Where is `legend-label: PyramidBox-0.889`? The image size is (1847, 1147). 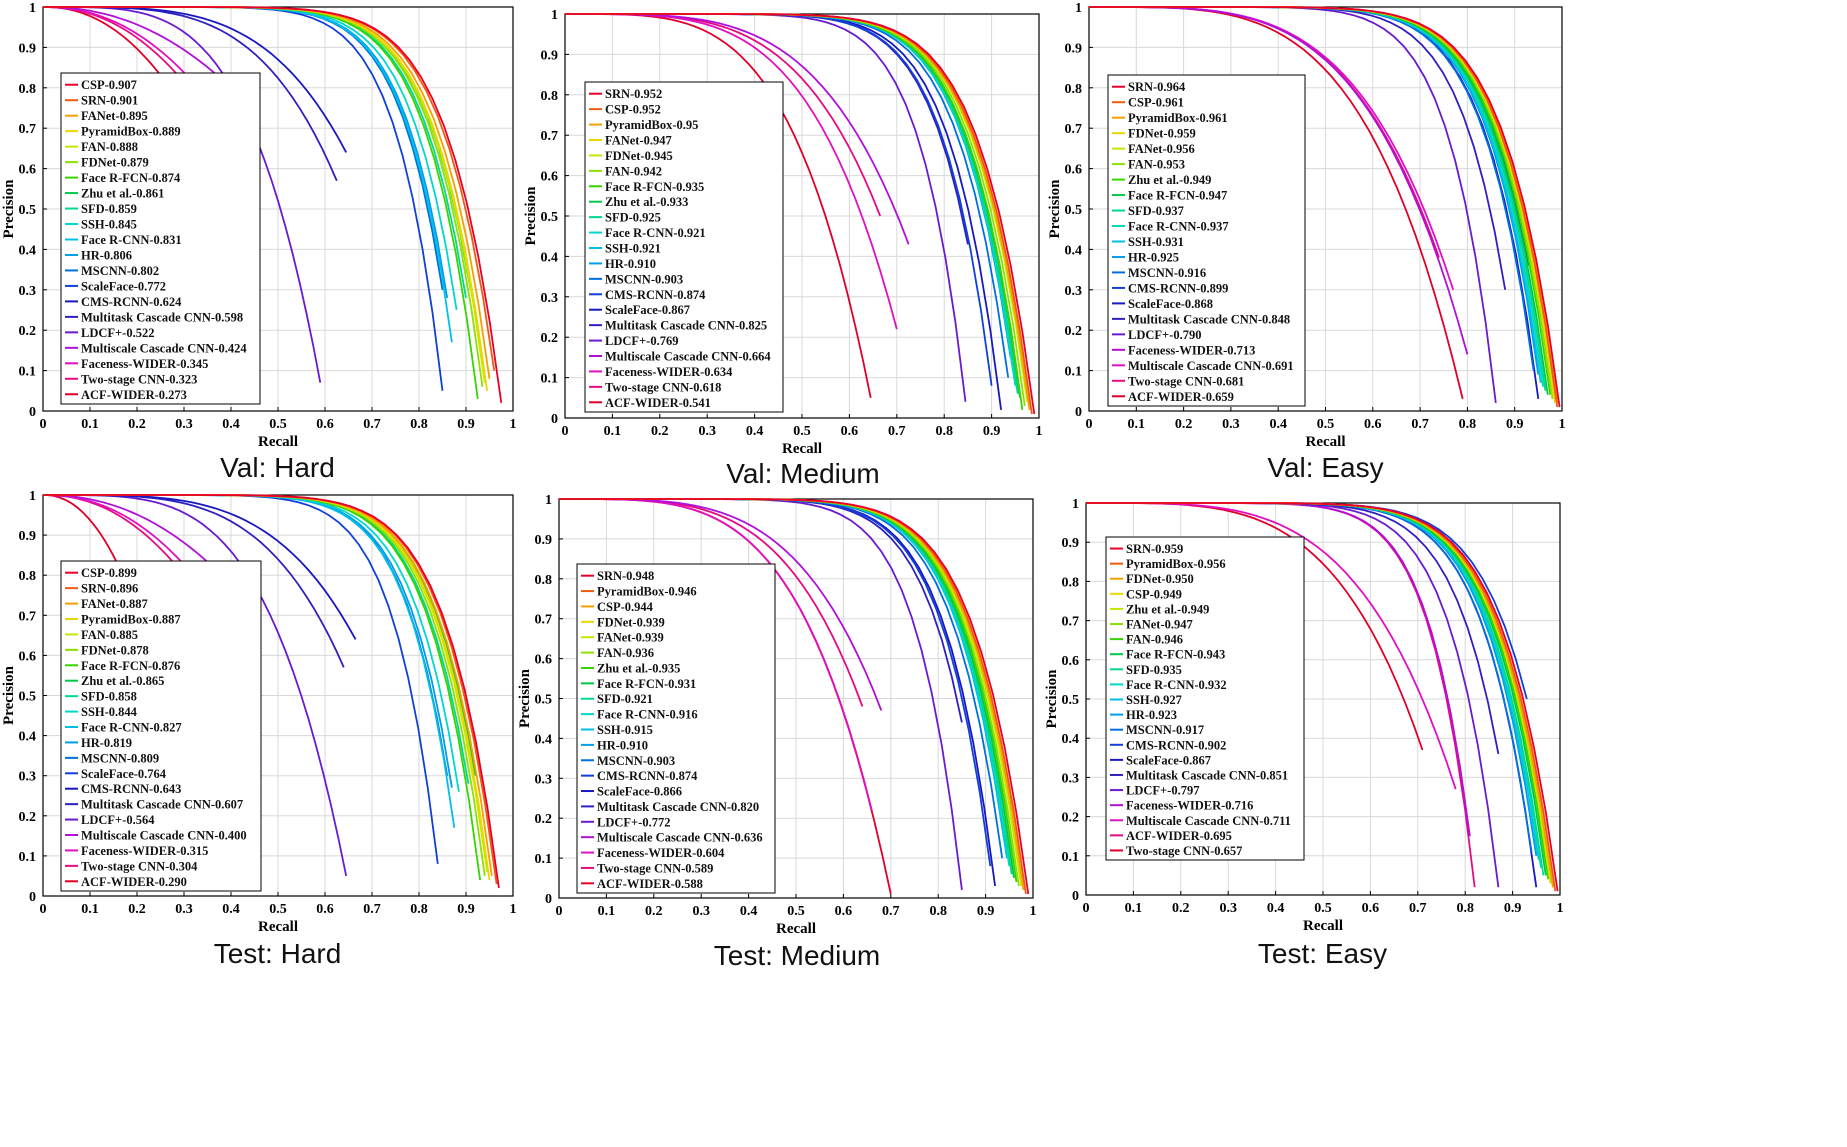
legend-label: PyramidBox-0.889 is located at coordinates (131, 132).